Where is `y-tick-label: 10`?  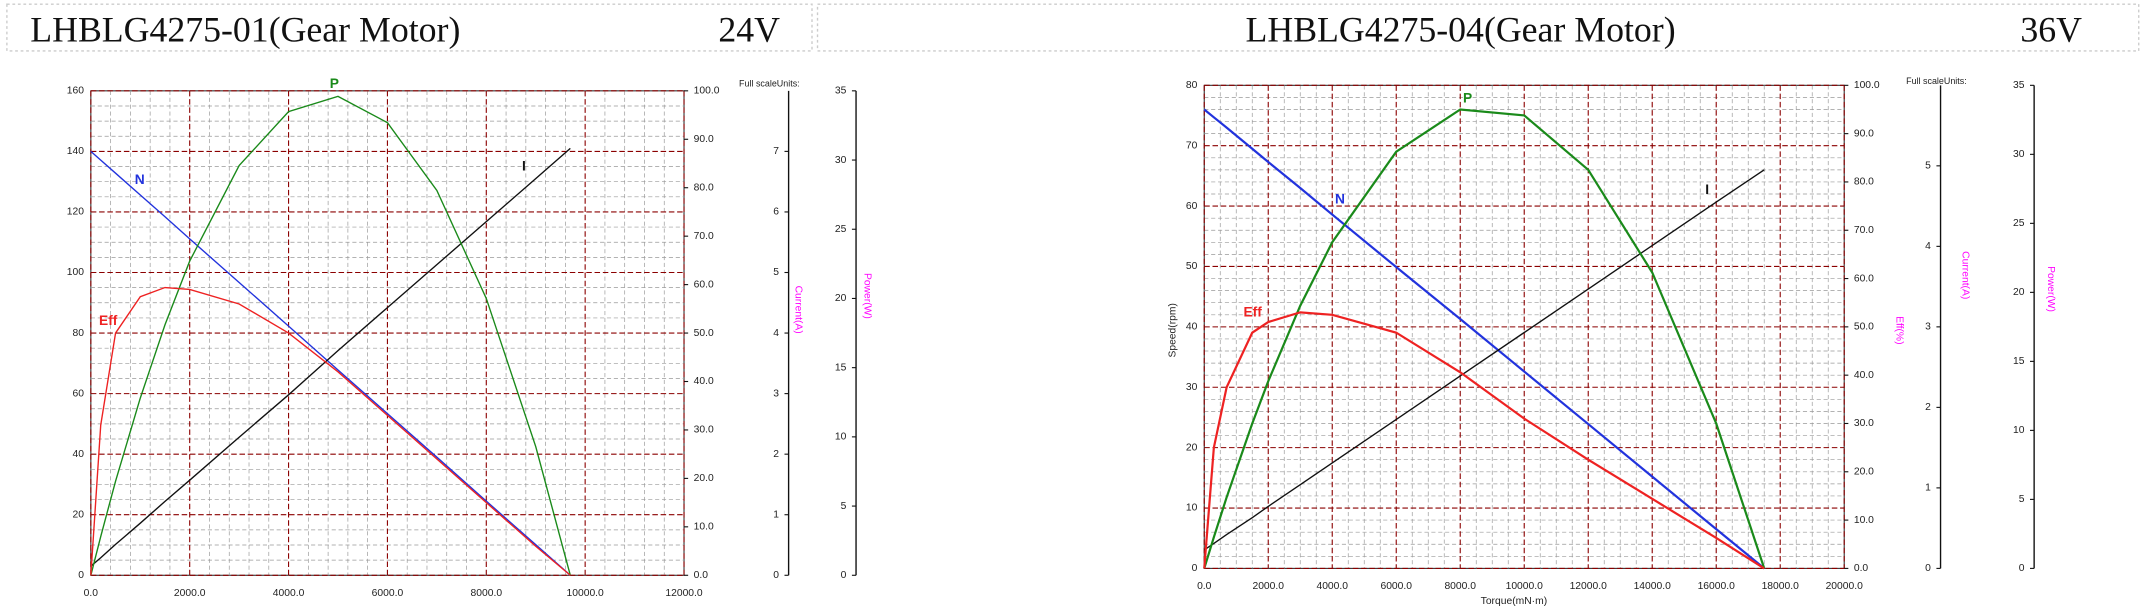
y-tick-label: 10 is located at coordinates (1192, 508).